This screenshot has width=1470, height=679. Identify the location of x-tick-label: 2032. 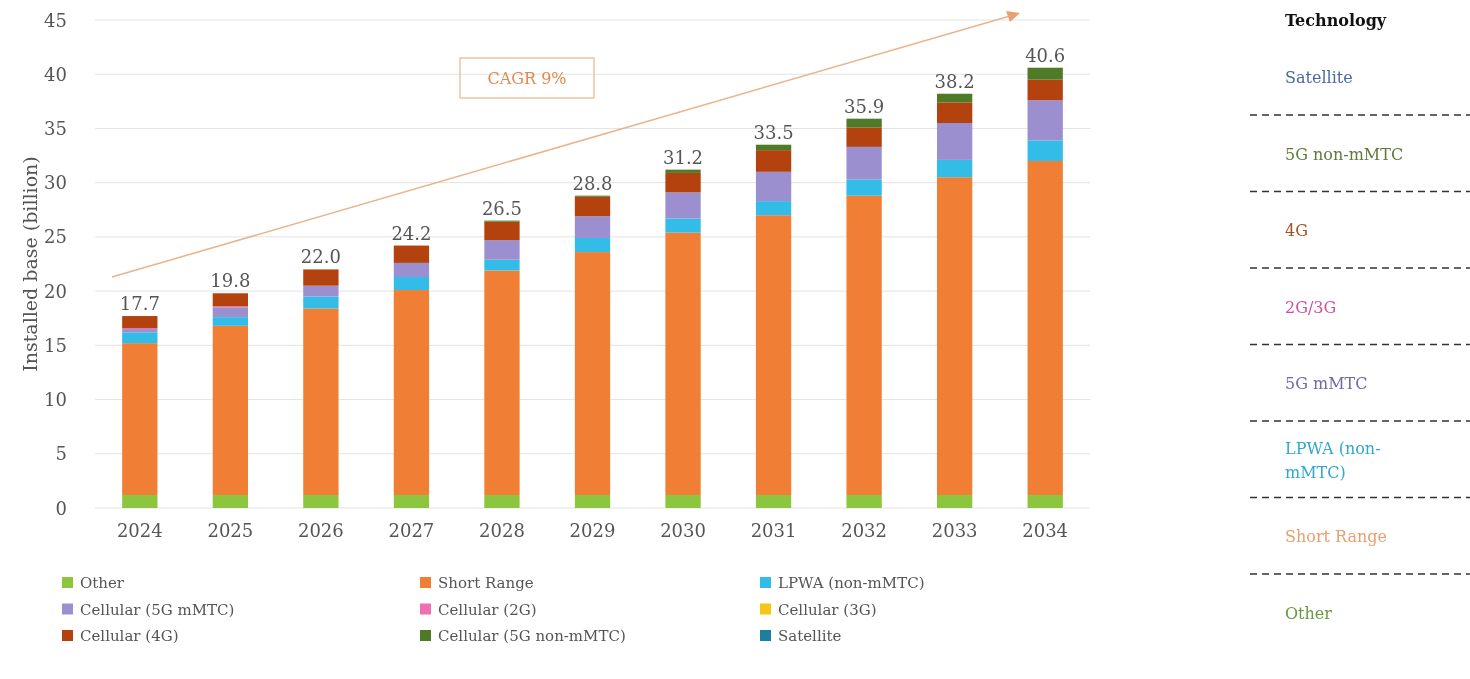
(864, 530).